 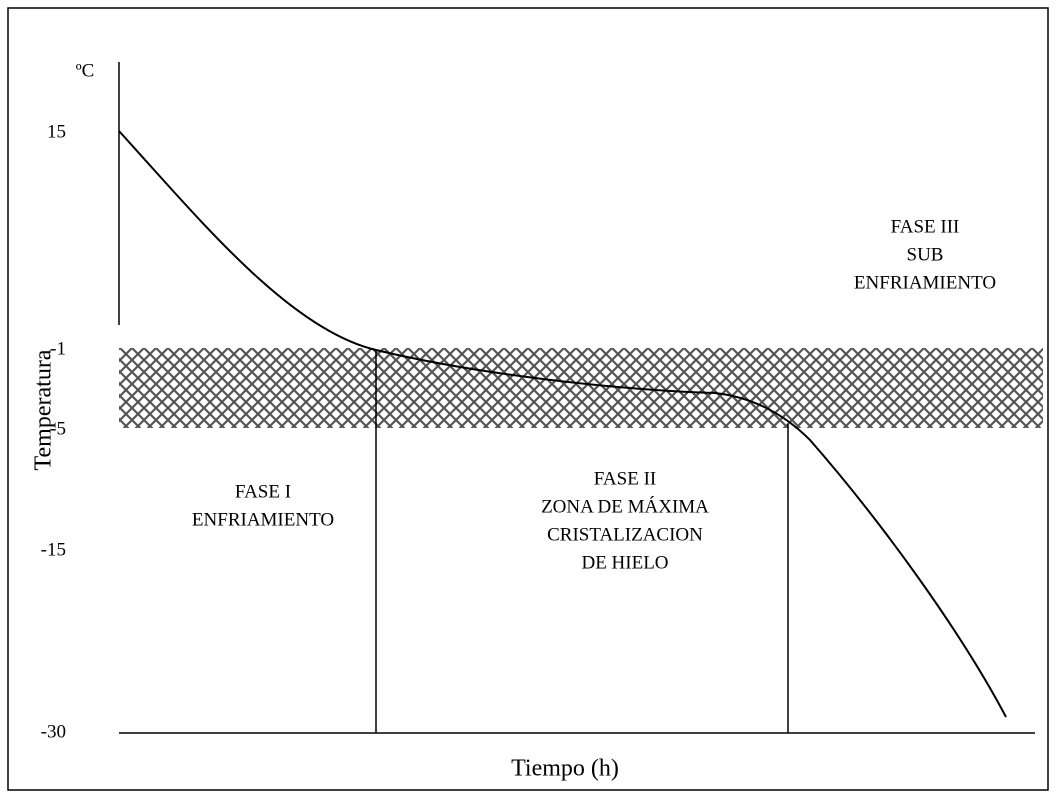 I want to click on phase-label: FASE II, so click(x=625, y=478).